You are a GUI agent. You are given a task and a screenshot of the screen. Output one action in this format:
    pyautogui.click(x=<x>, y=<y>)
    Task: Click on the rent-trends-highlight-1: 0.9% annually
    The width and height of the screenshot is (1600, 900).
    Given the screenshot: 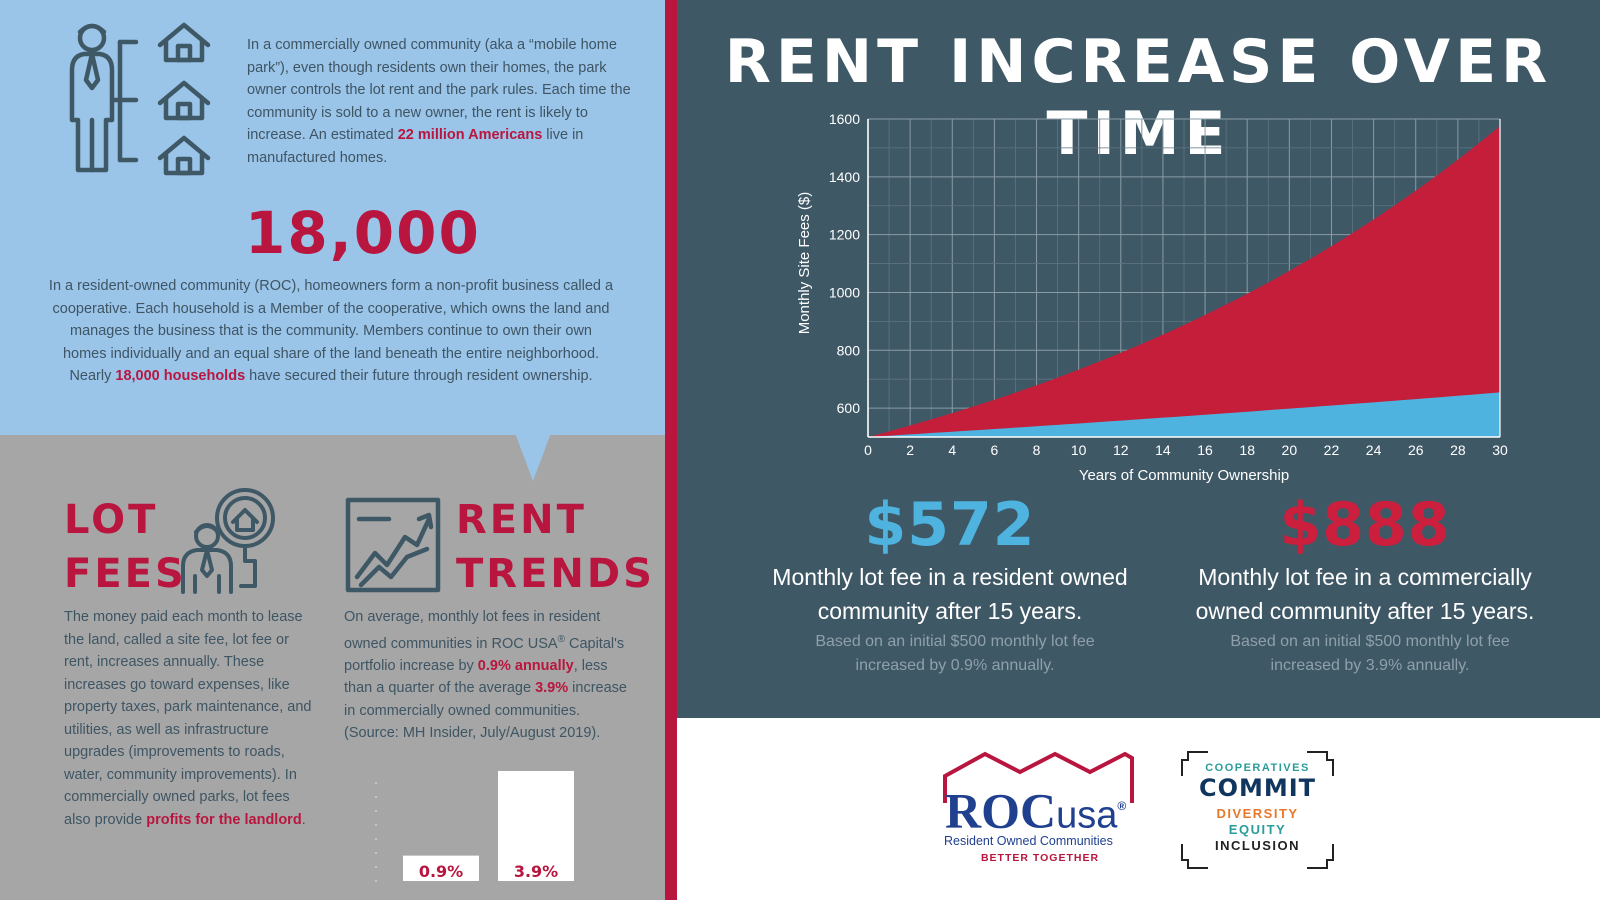 What is the action you would take?
    pyautogui.click(x=525, y=665)
    